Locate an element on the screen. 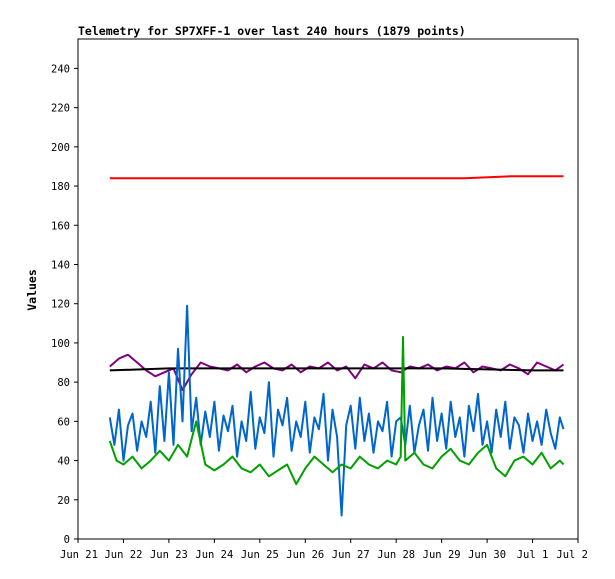  y-tick-label: 80 is located at coordinates (63, 383).